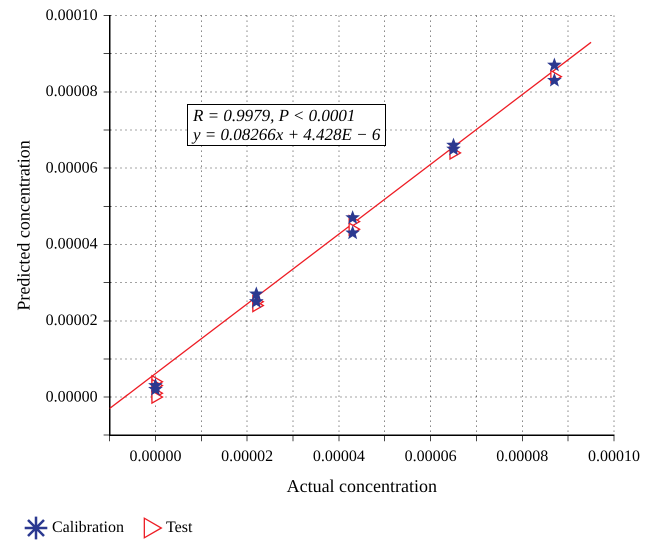 This screenshot has width=646, height=556. What do you see at coordinates (614, 457) in the screenshot?
I see `x-tick-label: 0.00010` at bounding box center [614, 457].